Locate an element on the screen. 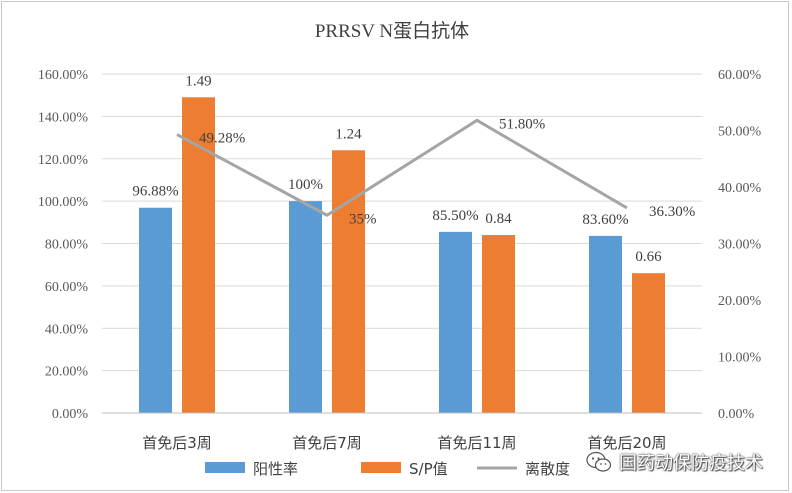 The height and width of the screenshot is (493, 792). y-right-tick-label: 60.00% is located at coordinates (740, 75).